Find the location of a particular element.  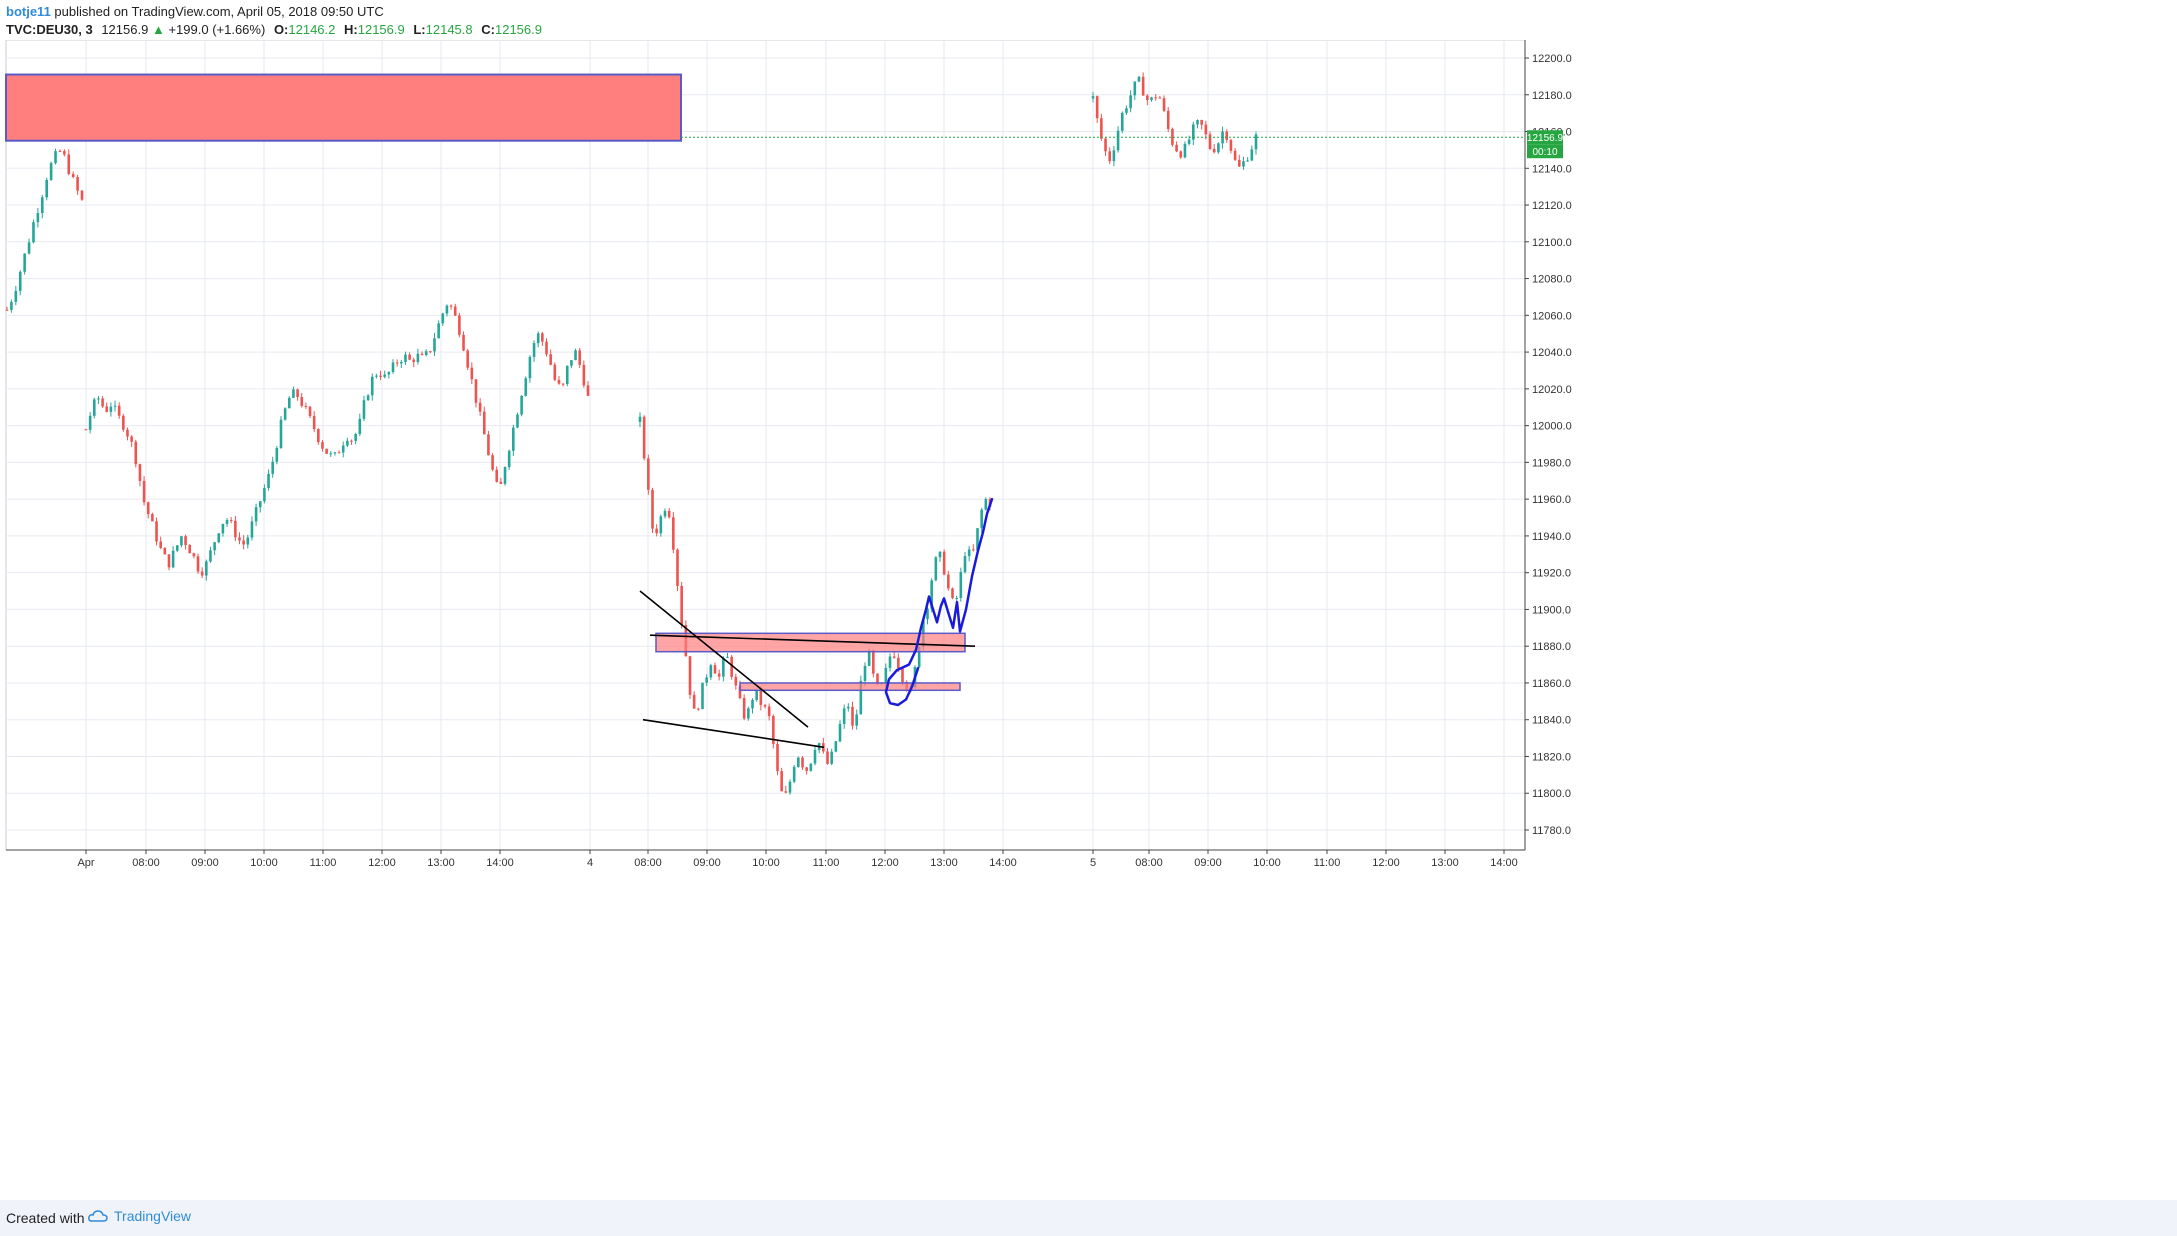

trendline-descending is located at coordinates (724, 659).